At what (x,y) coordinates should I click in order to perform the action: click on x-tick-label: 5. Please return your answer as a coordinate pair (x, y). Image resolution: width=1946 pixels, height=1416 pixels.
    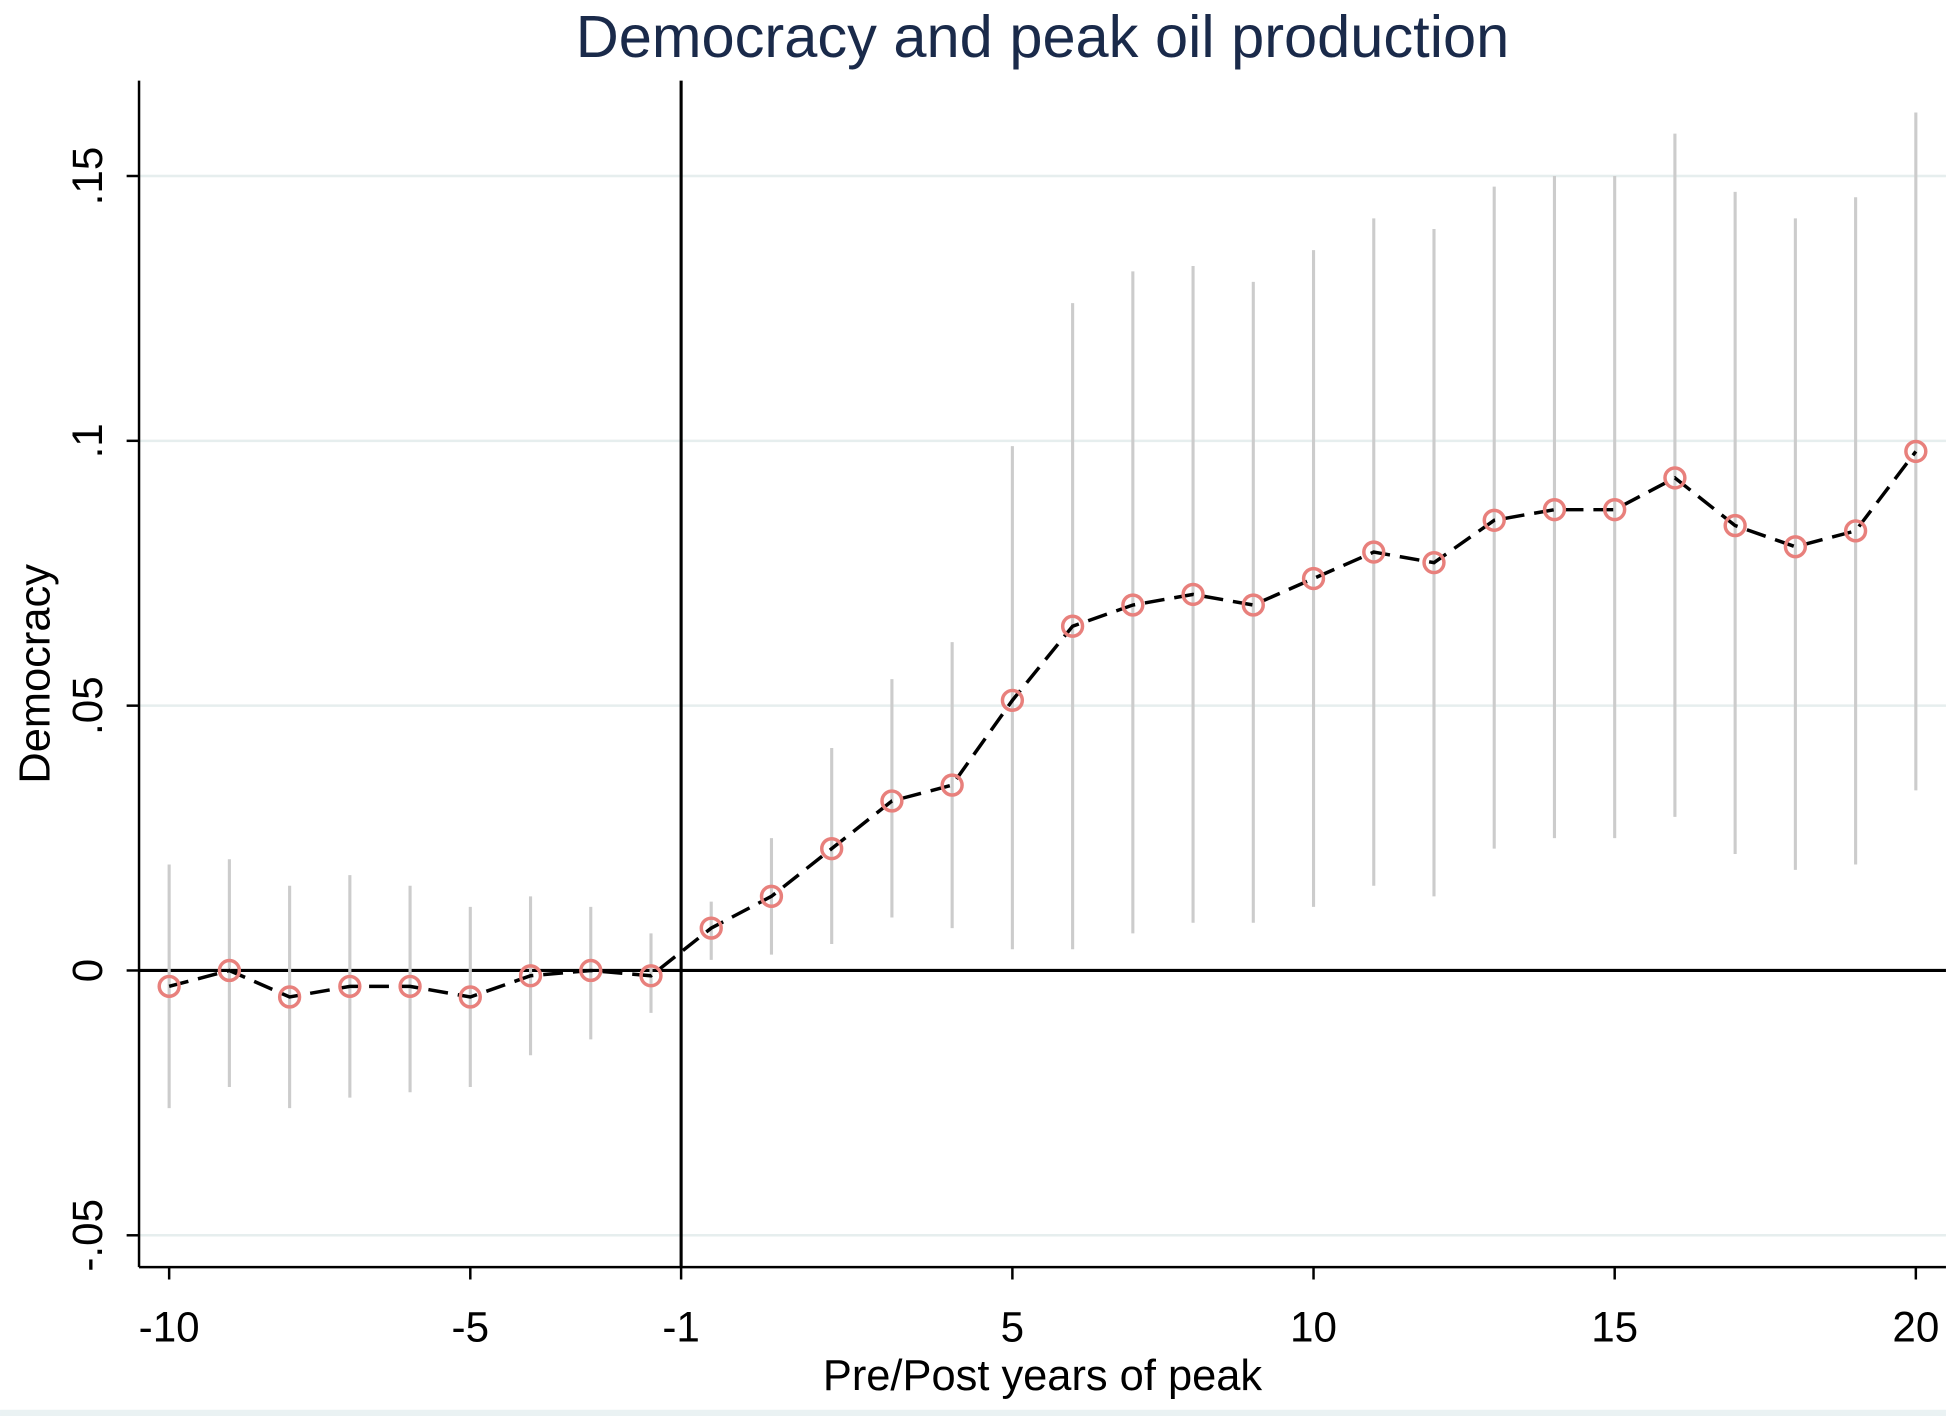
    Looking at the image, I should click on (1012, 1327).